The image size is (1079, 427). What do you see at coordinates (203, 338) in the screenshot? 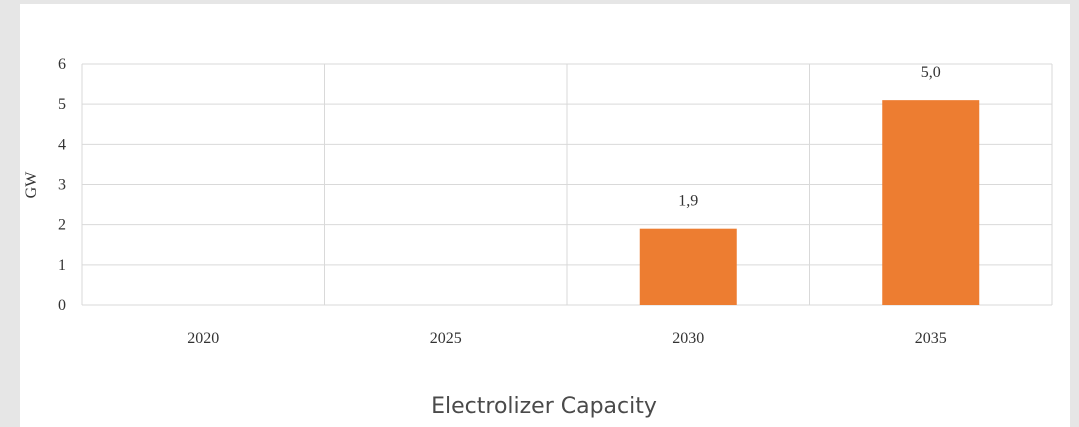
I see `x-tick-label: 2020` at bounding box center [203, 338].